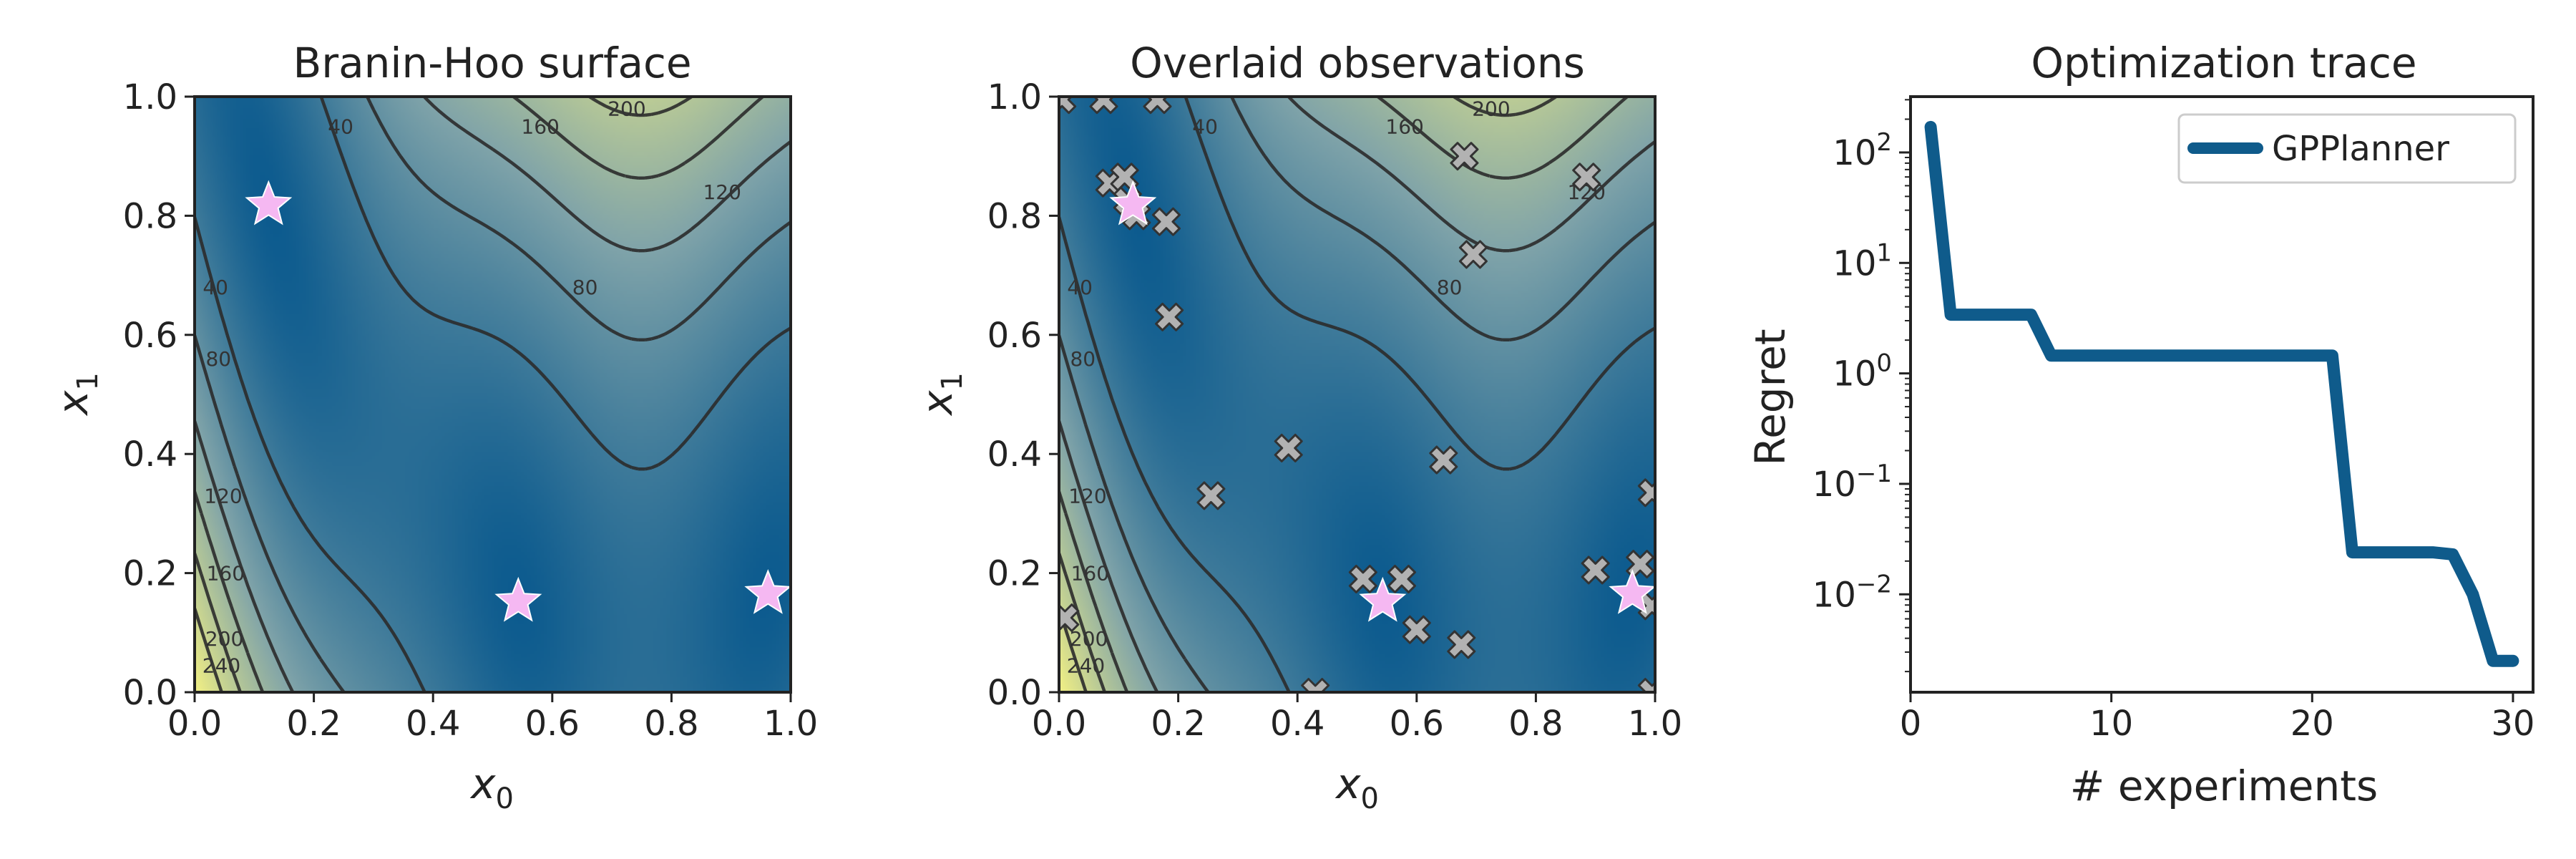  What do you see at coordinates (1535, 724) in the screenshot?
I see `x-tick-label: 0.8` at bounding box center [1535, 724].